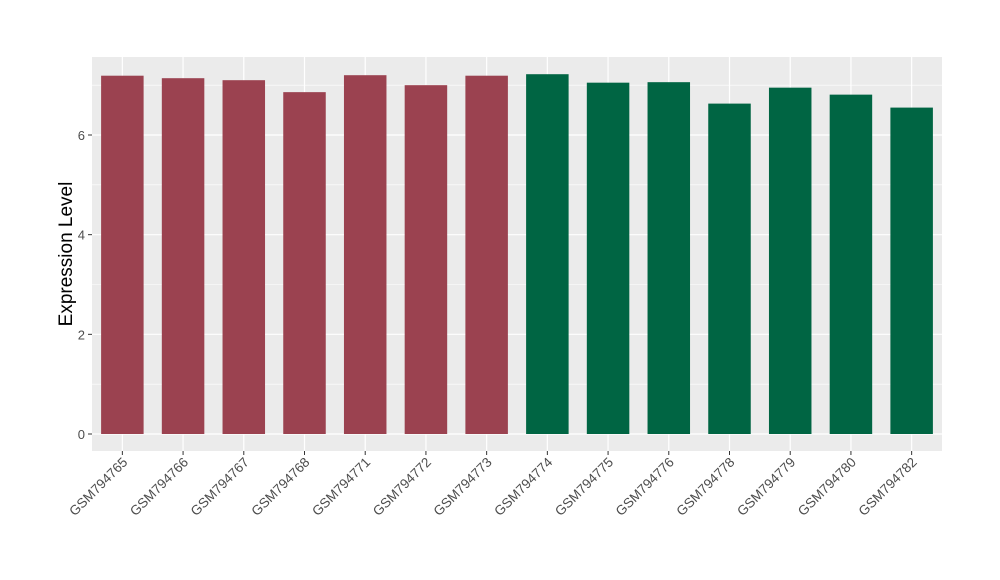 The height and width of the screenshot is (580, 1000). What do you see at coordinates (66, 254) in the screenshot?
I see `y-axis-label: Expression Level` at bounding box center [66, 254].